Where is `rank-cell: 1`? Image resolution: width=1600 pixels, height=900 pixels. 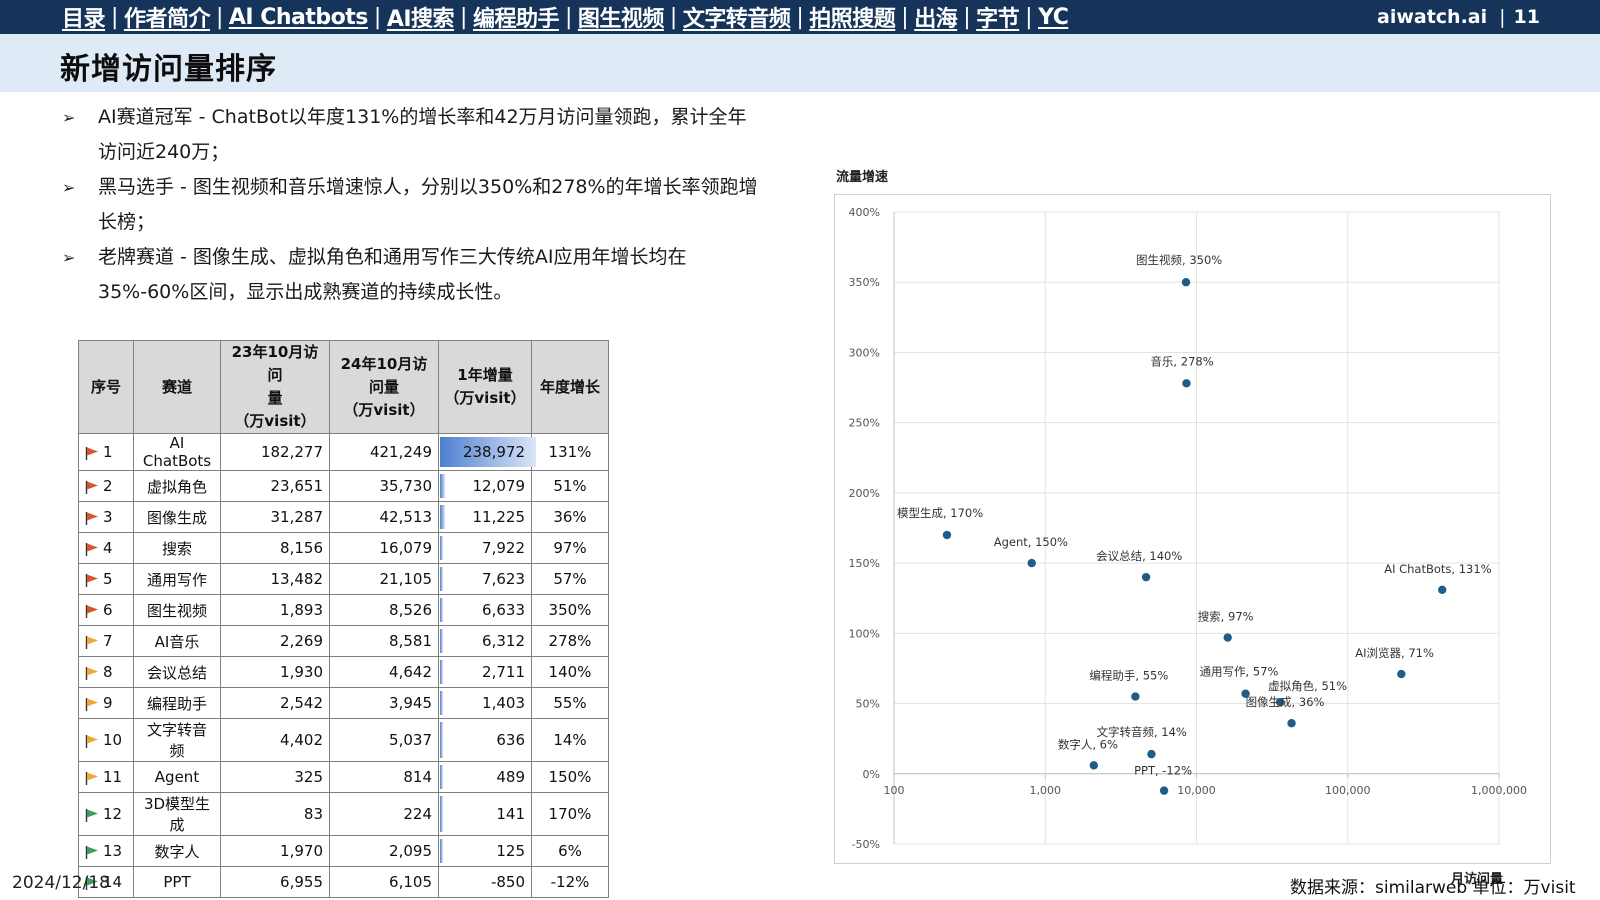 rank-cell: 1 is located at coordinates (106, 452).